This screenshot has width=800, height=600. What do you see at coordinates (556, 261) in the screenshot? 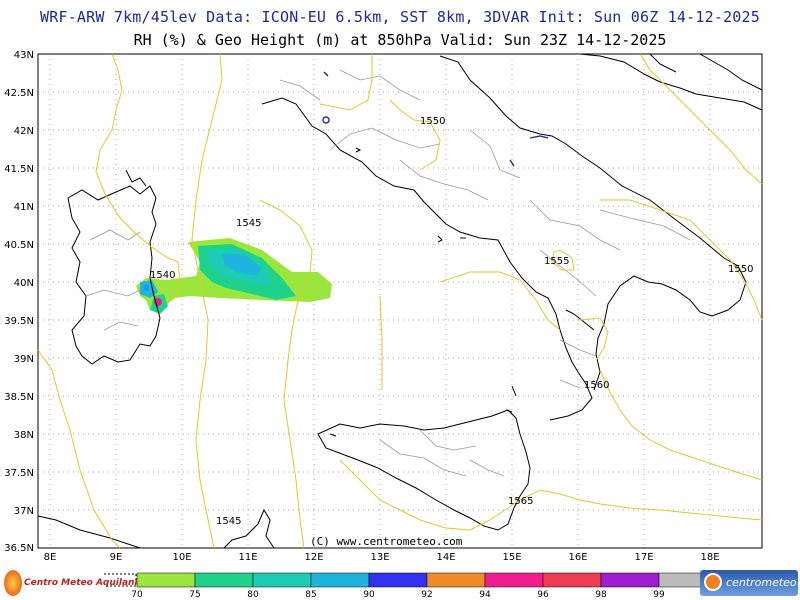
I see `contour-label: 1555` at bounding box center [556, 261].